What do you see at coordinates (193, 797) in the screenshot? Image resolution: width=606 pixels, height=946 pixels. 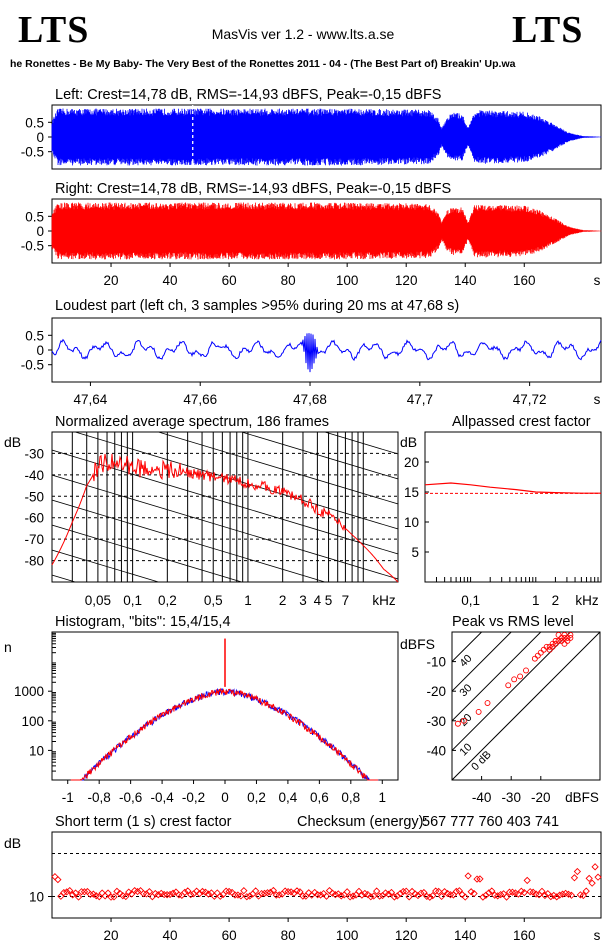 I see `histogram-xtick-label: -0,2` at bounding box center [193, 797].